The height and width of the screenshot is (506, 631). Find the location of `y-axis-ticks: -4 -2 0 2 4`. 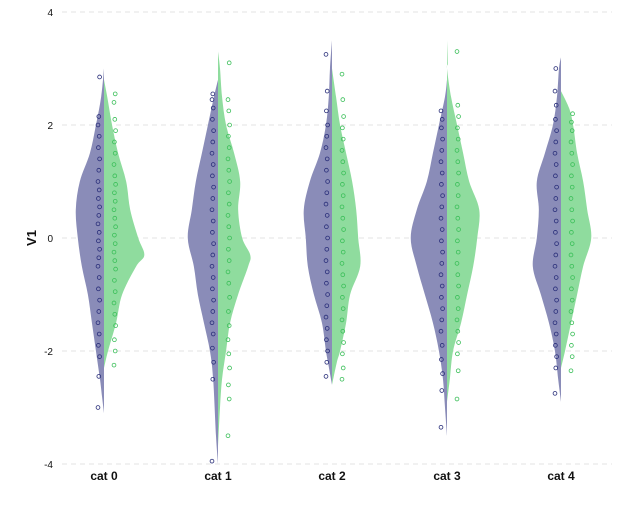

y-axis-ticks: -4 -2 0 2 4 is located at coordinates (48, 239).